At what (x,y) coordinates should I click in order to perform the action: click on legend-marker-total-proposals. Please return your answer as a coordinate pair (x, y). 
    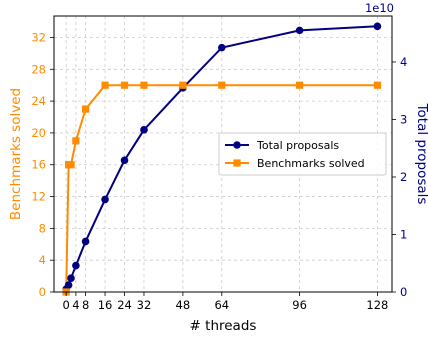
    Looking at the image, I should click on (237, 145).